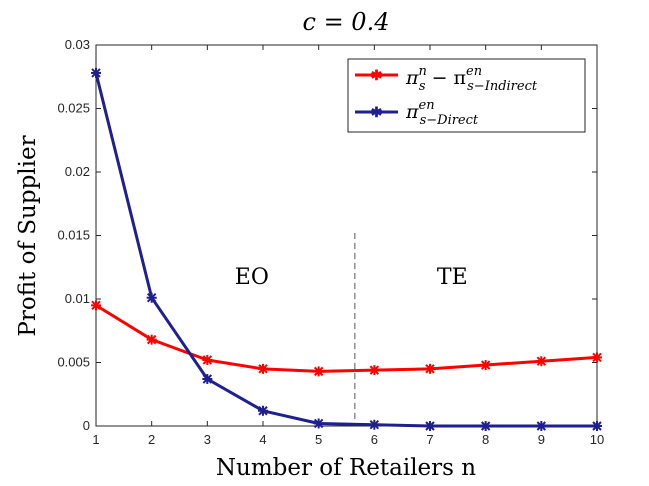 The width and height of the screenshot is (649, 486). I want to click on x-tick-label: 7, so click(429, 439).